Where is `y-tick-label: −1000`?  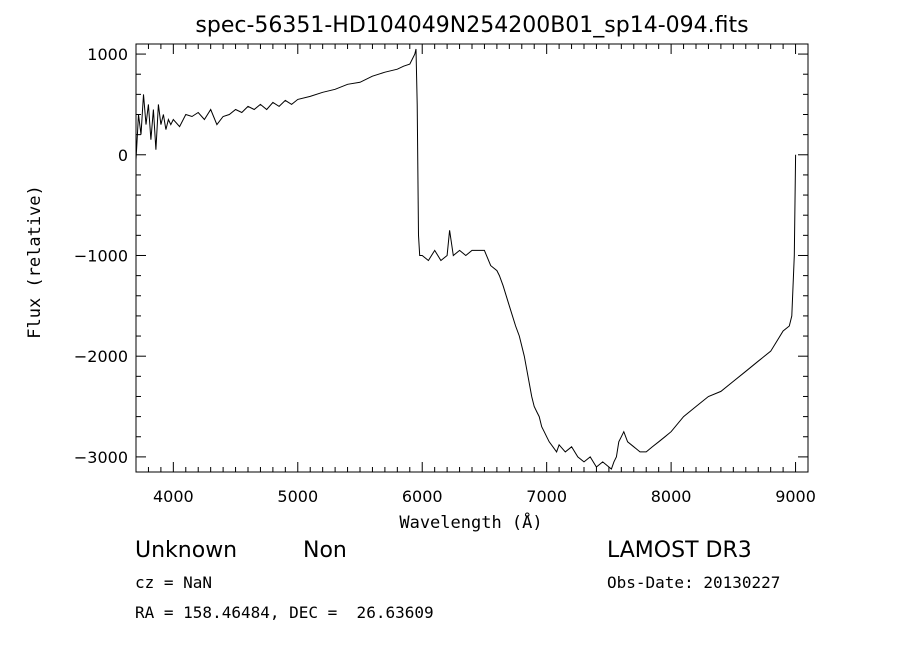 y-tick-label: −1000 is located at coordinates (101, 255).